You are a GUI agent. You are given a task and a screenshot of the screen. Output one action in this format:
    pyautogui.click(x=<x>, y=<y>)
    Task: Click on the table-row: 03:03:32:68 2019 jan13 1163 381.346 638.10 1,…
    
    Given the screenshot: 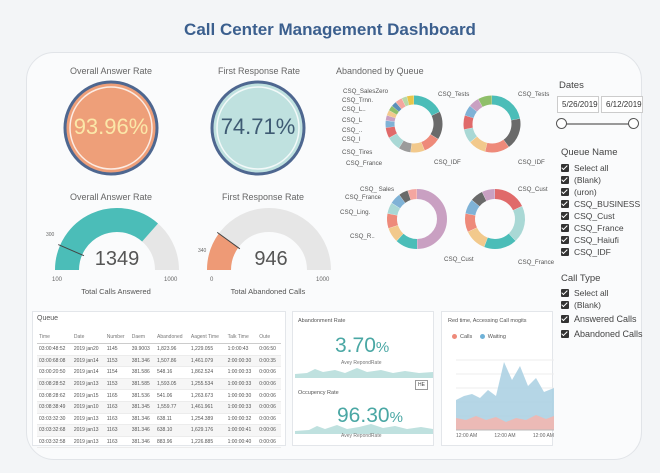 What is the action you would take?
    pyautogui.click(x=159, y=430)
    